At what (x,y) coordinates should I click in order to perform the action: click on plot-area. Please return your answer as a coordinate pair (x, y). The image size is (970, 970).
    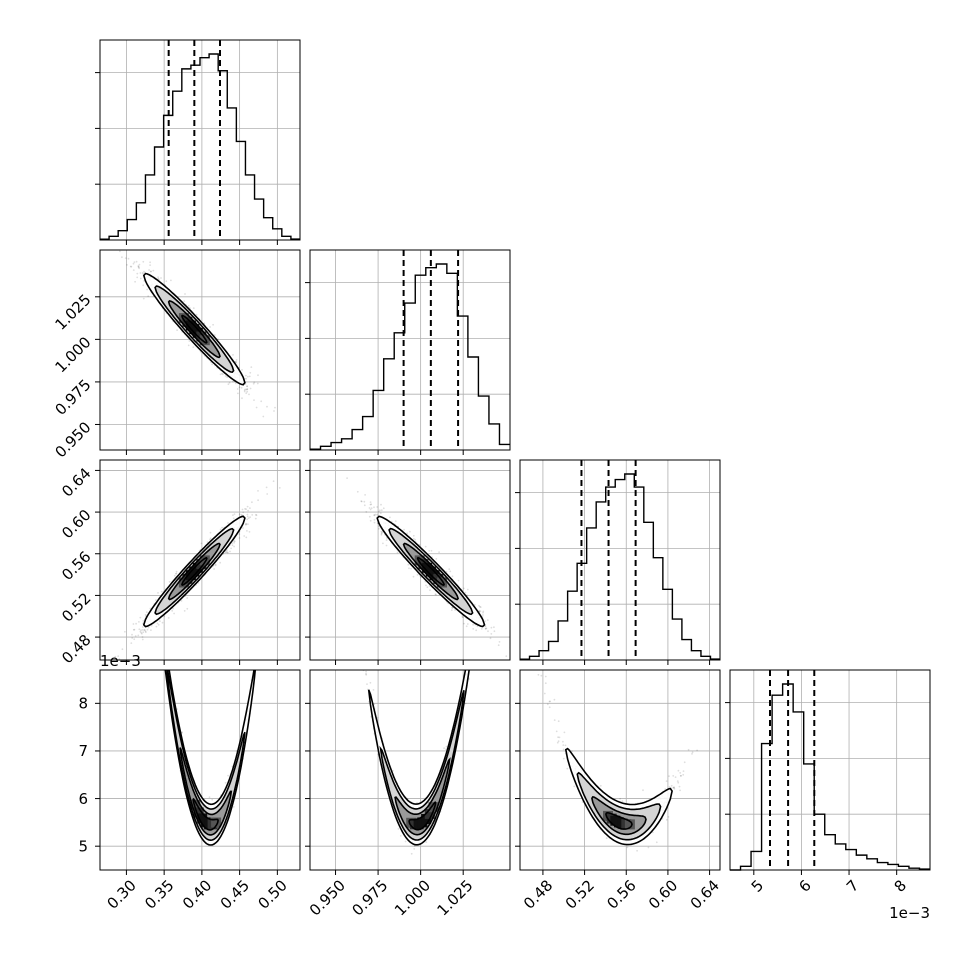
    Looking at the image, I should click on (197, 334).